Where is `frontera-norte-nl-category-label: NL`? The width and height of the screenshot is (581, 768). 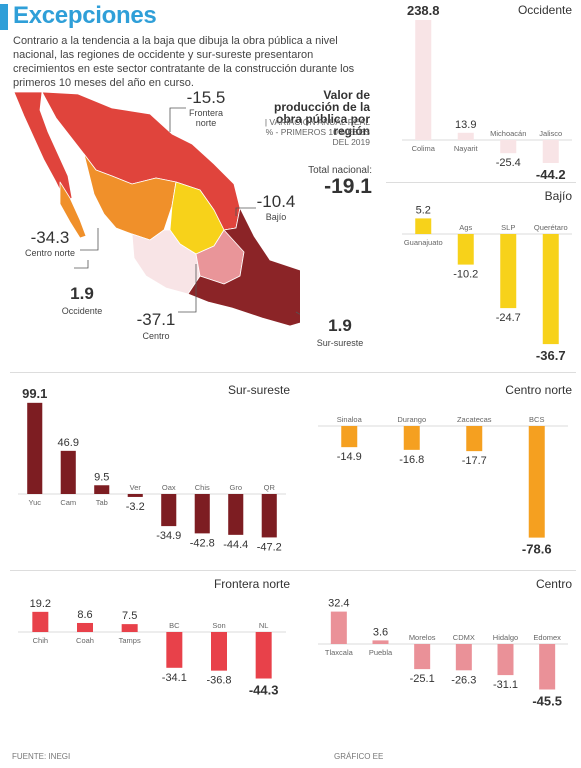 frontera-norte-nl-category-label: NL is located at coordinates (264, 625).